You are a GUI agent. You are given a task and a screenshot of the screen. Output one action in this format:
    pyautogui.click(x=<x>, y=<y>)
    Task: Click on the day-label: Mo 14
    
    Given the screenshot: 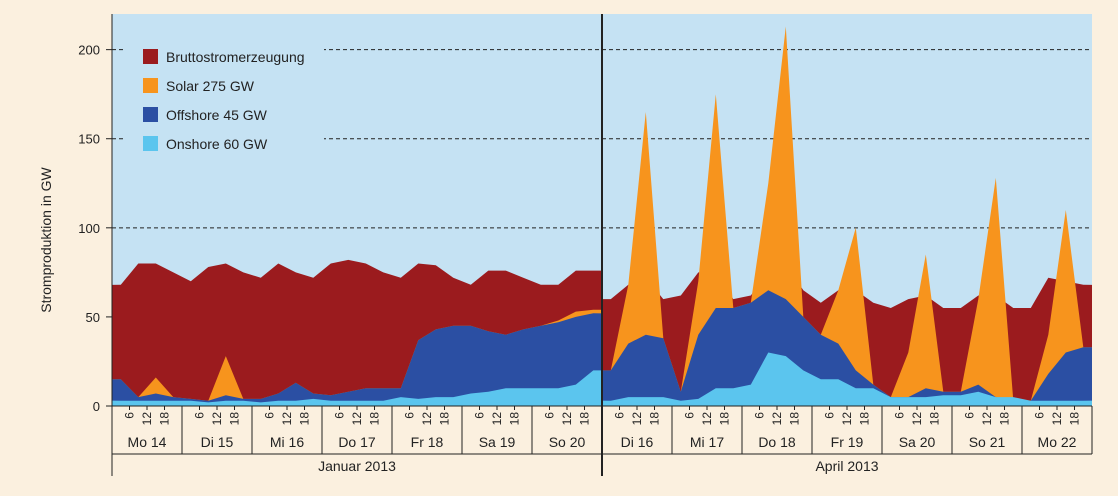 What is the action you would take?
    pyautogui.click(x=147, y=442)
    